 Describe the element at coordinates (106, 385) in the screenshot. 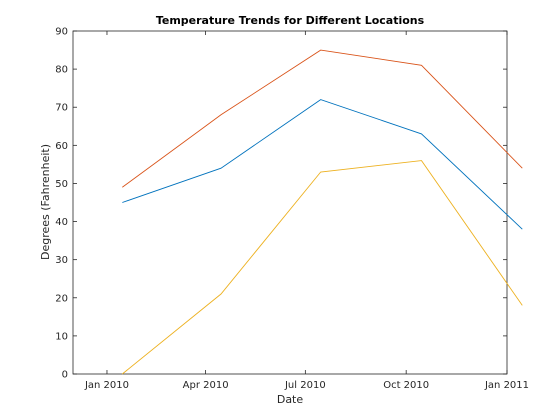

I see `x-tick-label: Jan 2010` at that location.